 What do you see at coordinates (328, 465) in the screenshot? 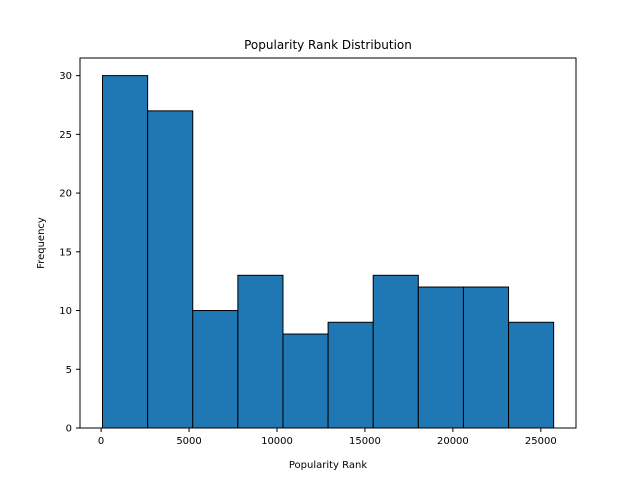
I see `x-axis-label: Popularity Rank` at bounding box center [328, 465].